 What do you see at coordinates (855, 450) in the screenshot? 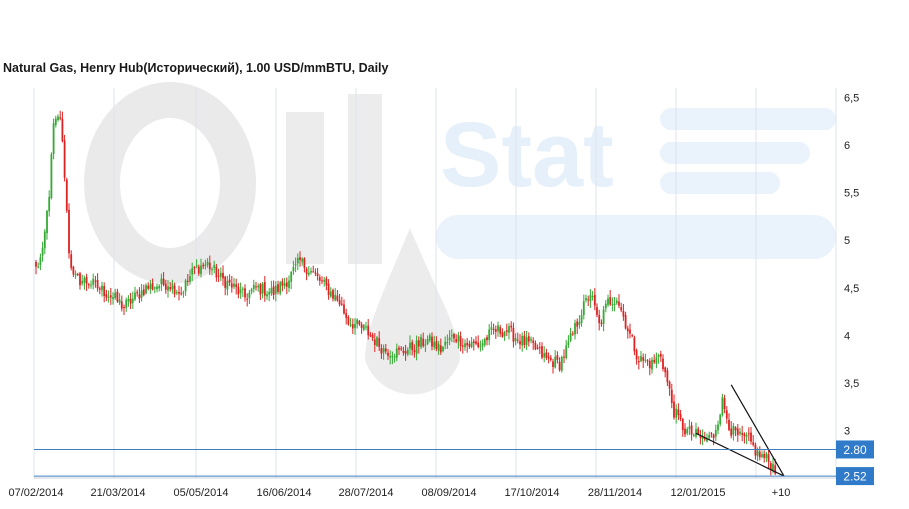
I see `level-badge-label: 2.80` at bounding box center [855, 450].